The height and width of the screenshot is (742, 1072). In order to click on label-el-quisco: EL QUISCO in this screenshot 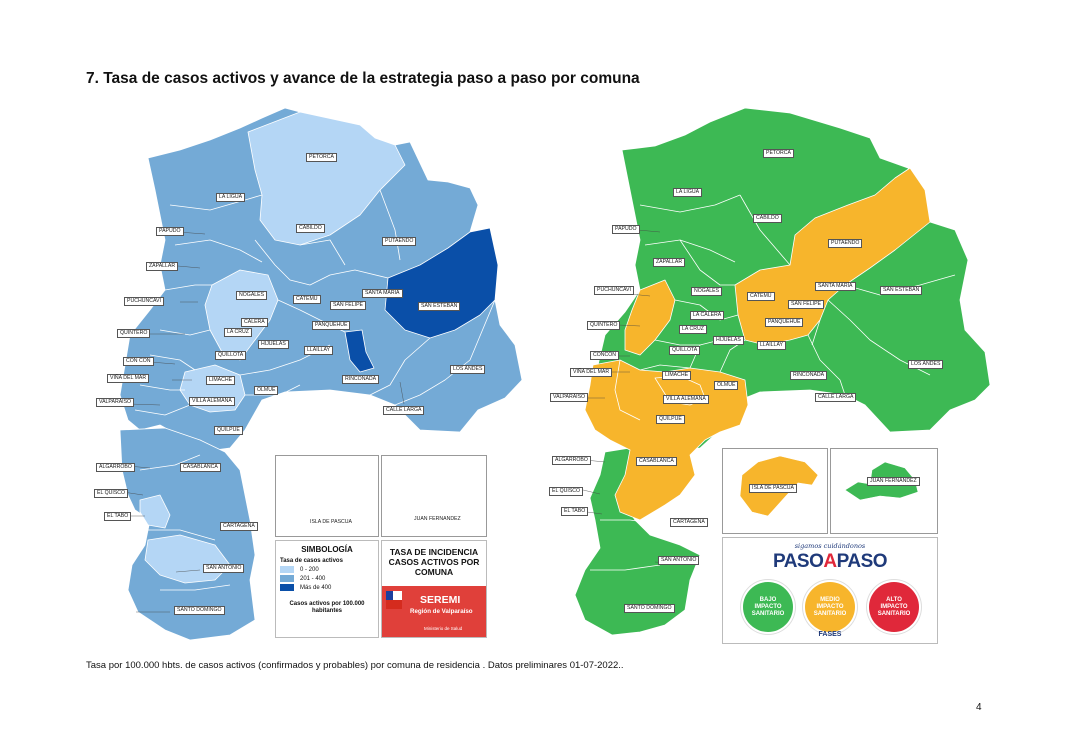, I will do `click(111, 493)`.